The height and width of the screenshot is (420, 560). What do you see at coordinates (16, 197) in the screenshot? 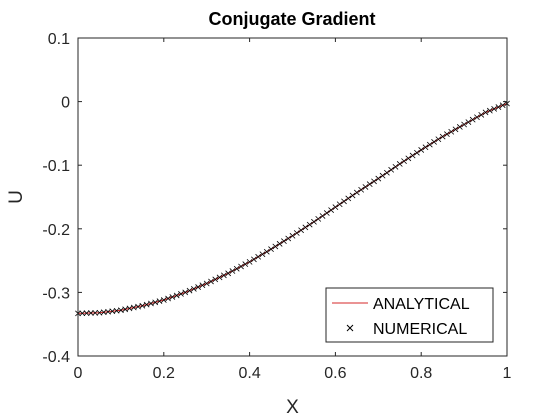
I see `y-axis-label: U` at bounding box center [16, 197].